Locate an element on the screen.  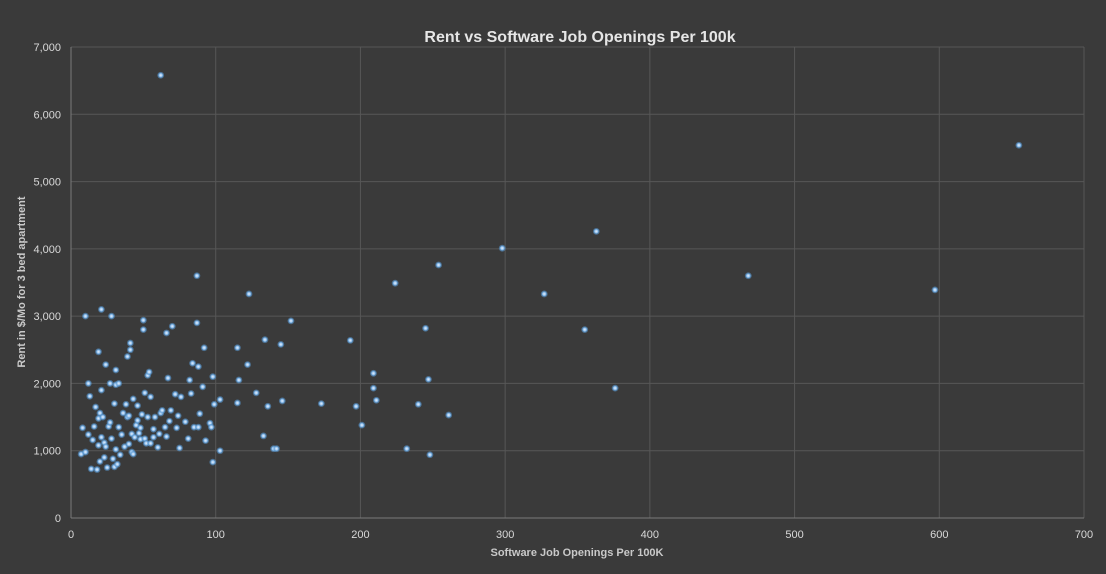
x-tick-label: 100 is located at coordinates (216, 535).